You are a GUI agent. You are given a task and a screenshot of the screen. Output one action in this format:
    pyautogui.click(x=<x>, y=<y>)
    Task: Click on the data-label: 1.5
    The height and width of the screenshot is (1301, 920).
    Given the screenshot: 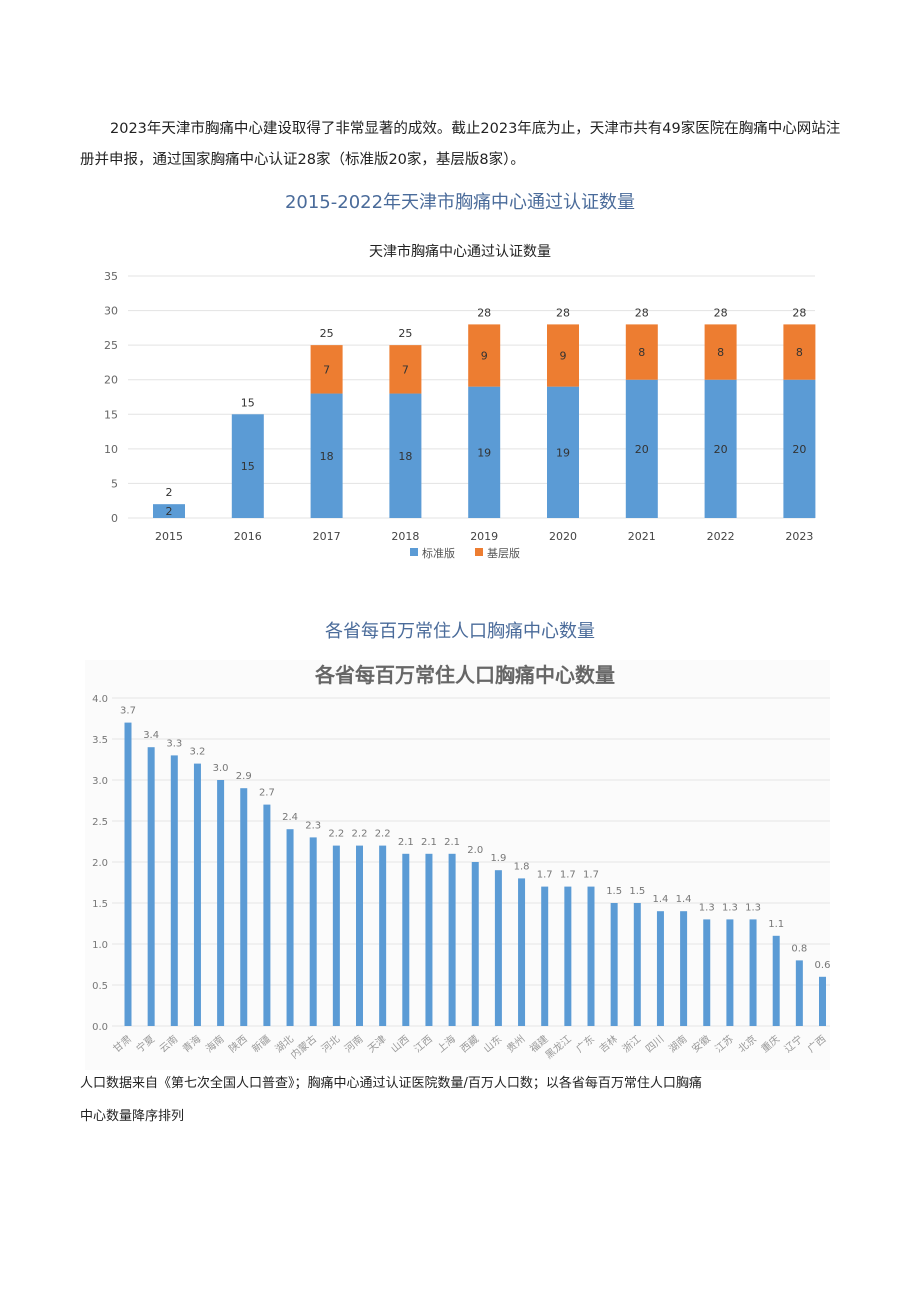 What is the action you would take?
    pyautogui.click(x=637, y=891)
    